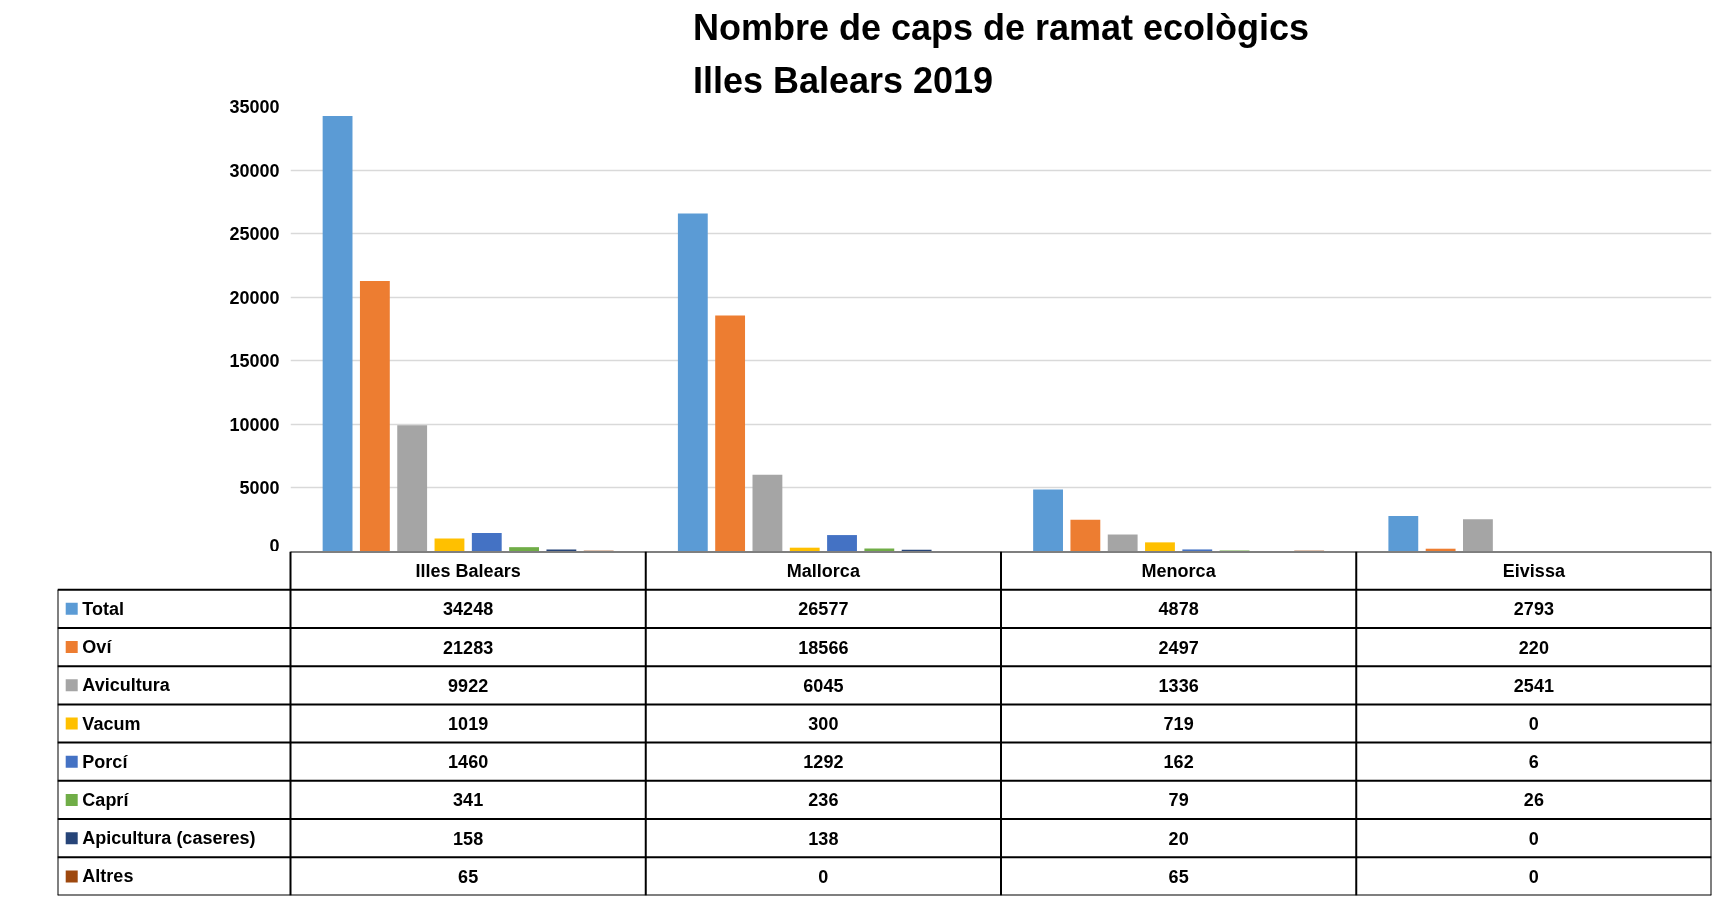  What do you see at coordinates (111, 723) in the screenshot?
I see `legend-label: Vacum` at bounding box center [111, 723].